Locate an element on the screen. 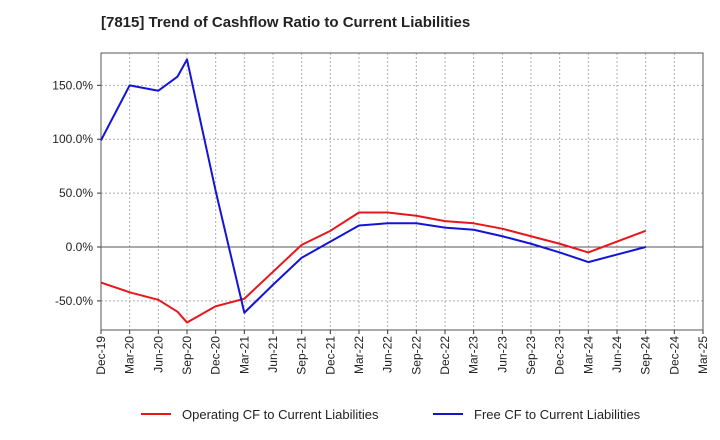  y-tick-label: 150.0% is located at coordinates (72, 85).